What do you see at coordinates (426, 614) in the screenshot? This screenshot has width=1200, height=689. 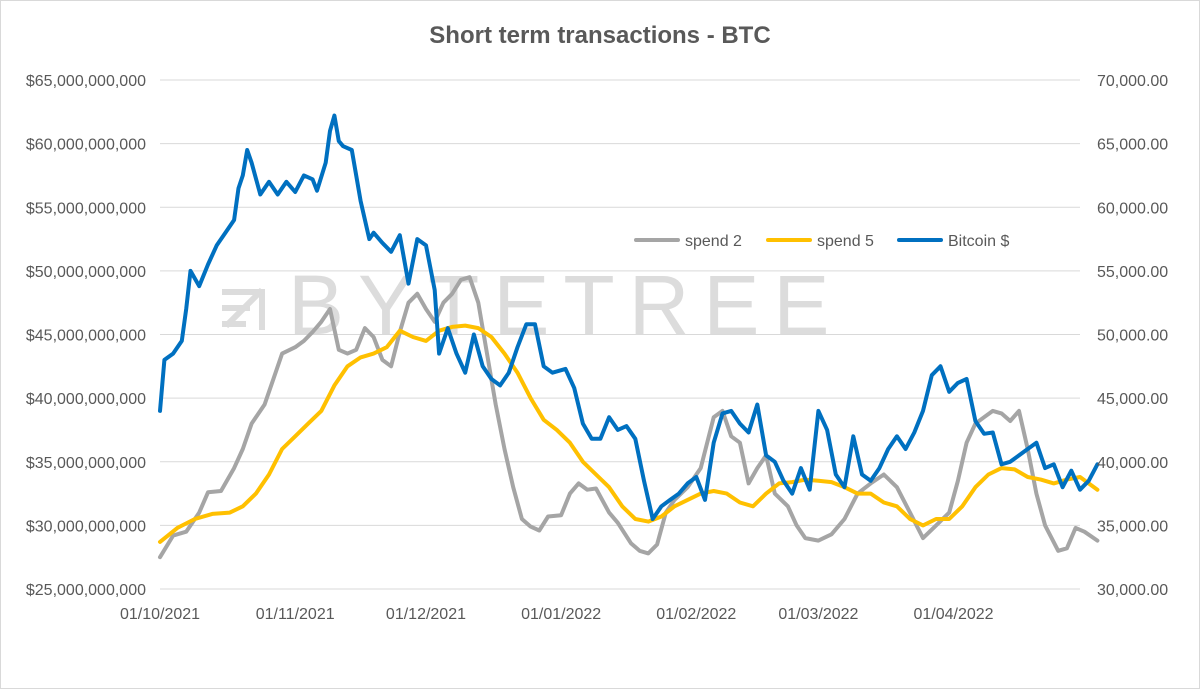 I see `x-tick-label: 01/12/2021` at bounding box center [426, 614].